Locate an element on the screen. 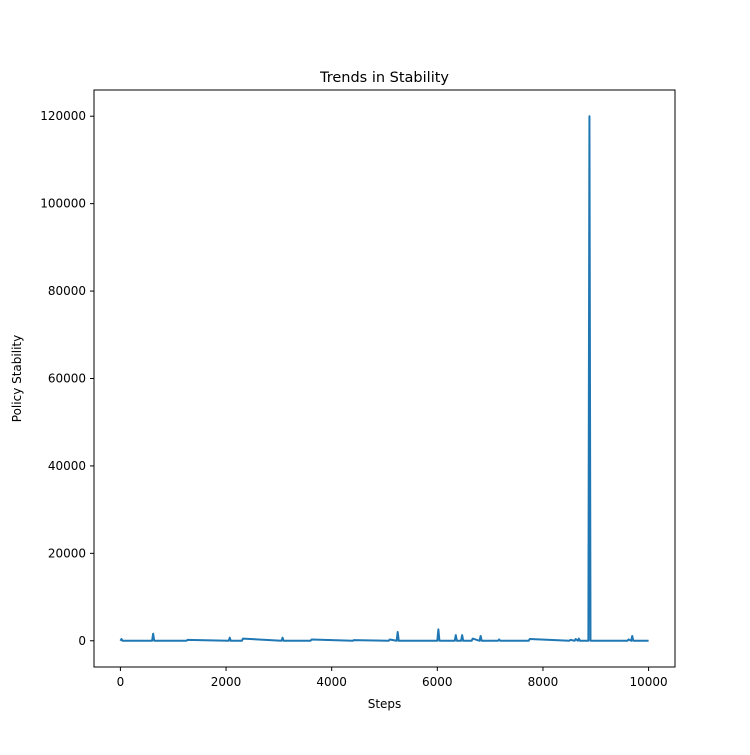 This screenshot has height=755, width=750. x-tick-label: 10000 is located at coordinates (648, 682).